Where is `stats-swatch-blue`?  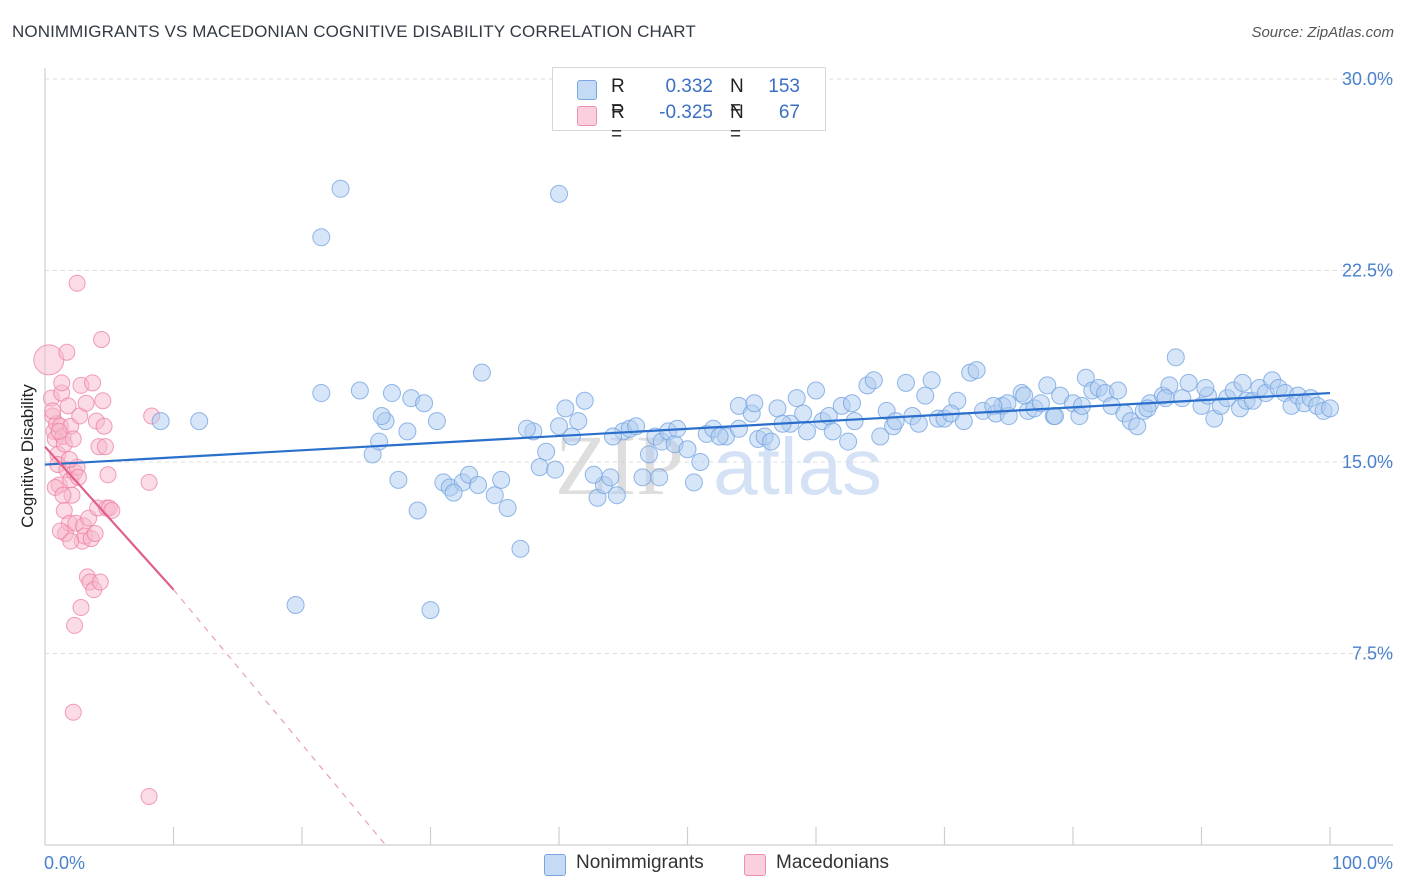 stats-swatch-blue is located at coordinates (587, 90).